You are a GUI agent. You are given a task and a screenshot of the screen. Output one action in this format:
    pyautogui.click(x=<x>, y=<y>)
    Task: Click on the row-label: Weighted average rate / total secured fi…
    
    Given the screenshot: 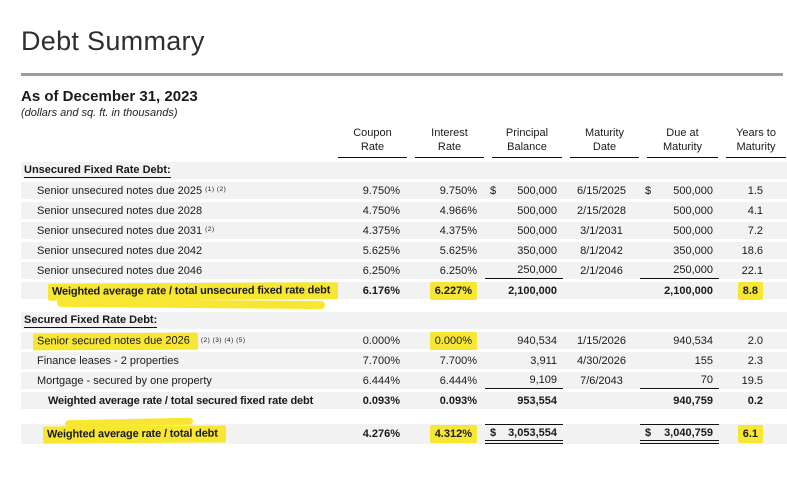 What is the action you would take?
    pyautogui.click(x=181, y=400)
    